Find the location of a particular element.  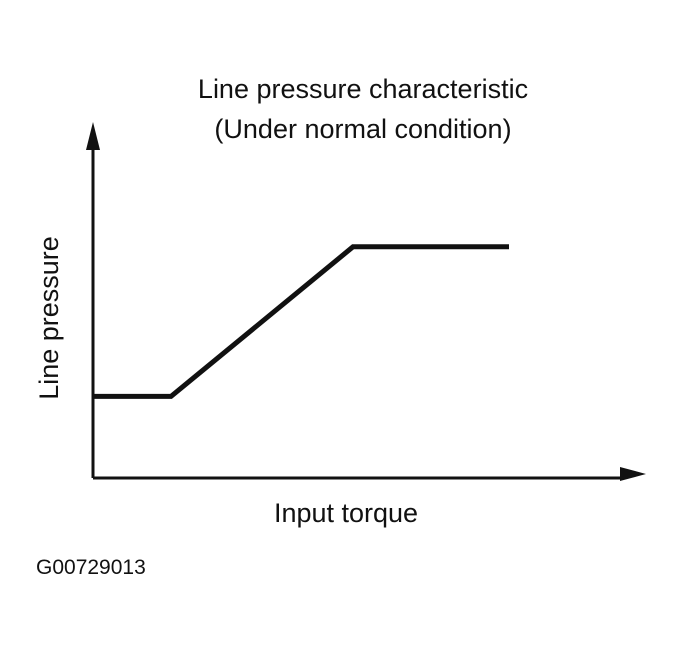

x-axis-label: Input torque is located at coordinates (346, 513).